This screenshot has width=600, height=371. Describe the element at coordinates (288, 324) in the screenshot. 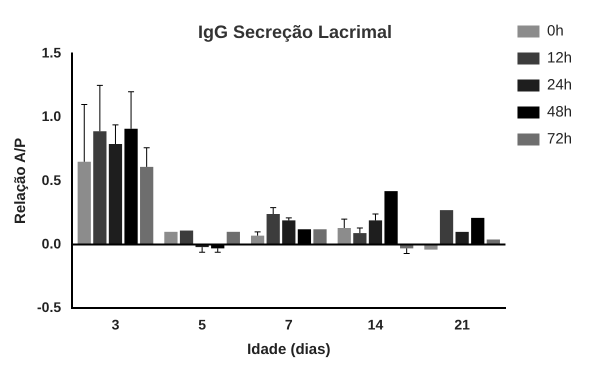

I see `x-tick-label: 7` at that location.